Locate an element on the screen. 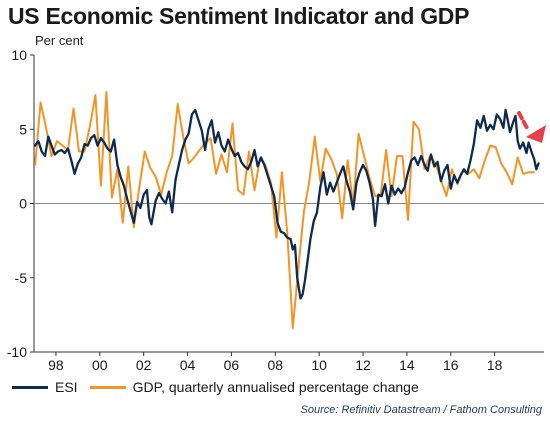 The image size is (550, 425). x-tick-label: 04 is located at coordinates (188, 365).